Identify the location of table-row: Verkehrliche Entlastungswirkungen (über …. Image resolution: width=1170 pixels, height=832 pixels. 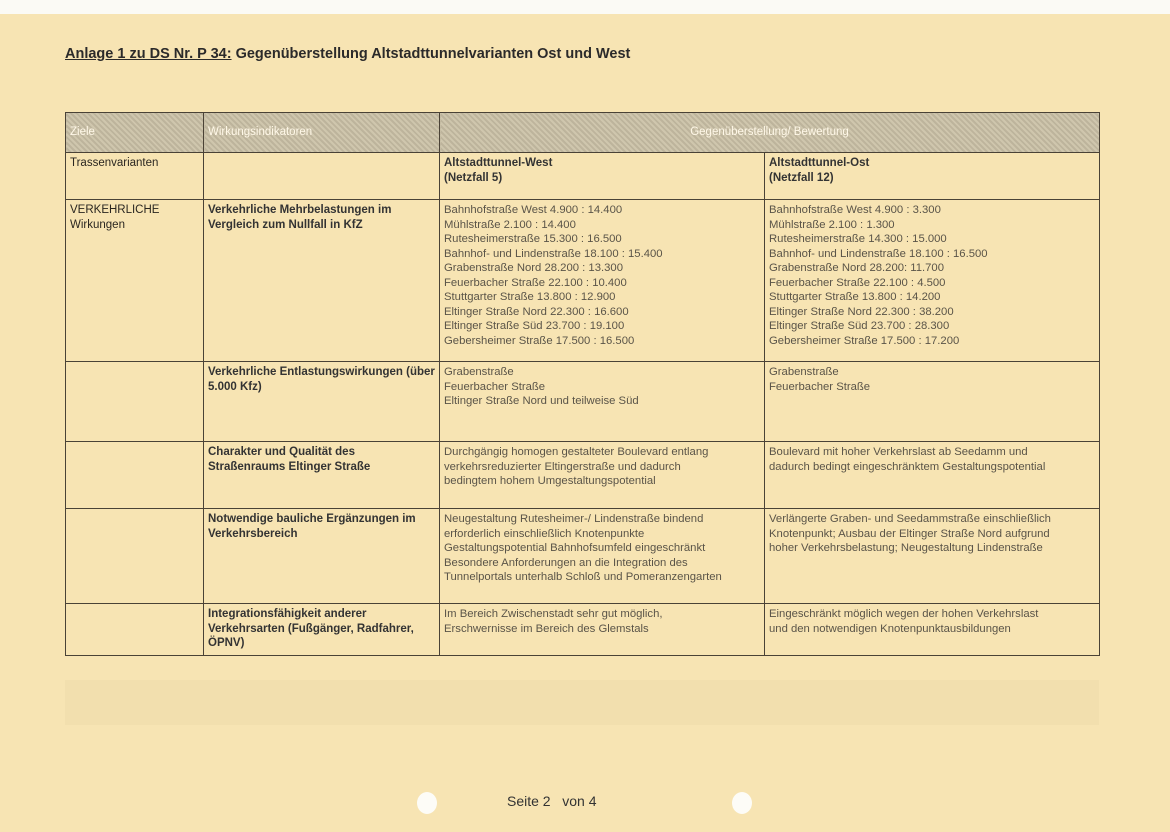
(582, 401).